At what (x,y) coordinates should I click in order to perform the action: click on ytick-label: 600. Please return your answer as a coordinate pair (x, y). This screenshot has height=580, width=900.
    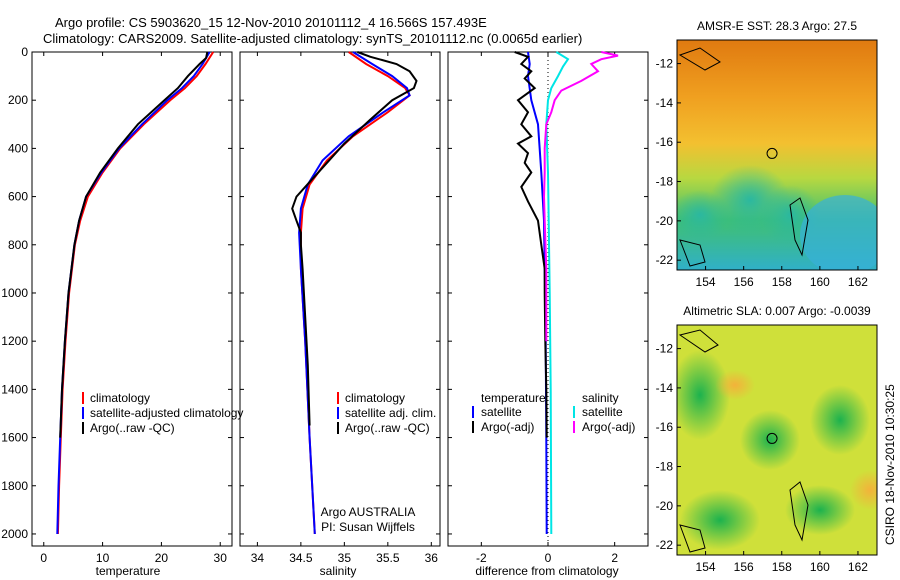
    Looking at the image, I should click on (18, 197).